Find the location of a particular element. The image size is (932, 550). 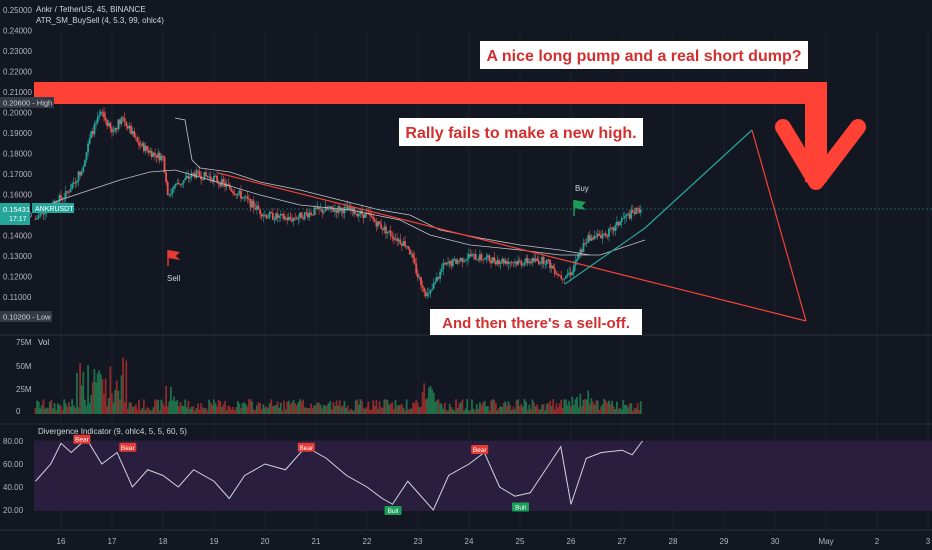

svg-text:Rally fails to make a new high: Rally fails to make a new high. is located at coordinates (520, 133).